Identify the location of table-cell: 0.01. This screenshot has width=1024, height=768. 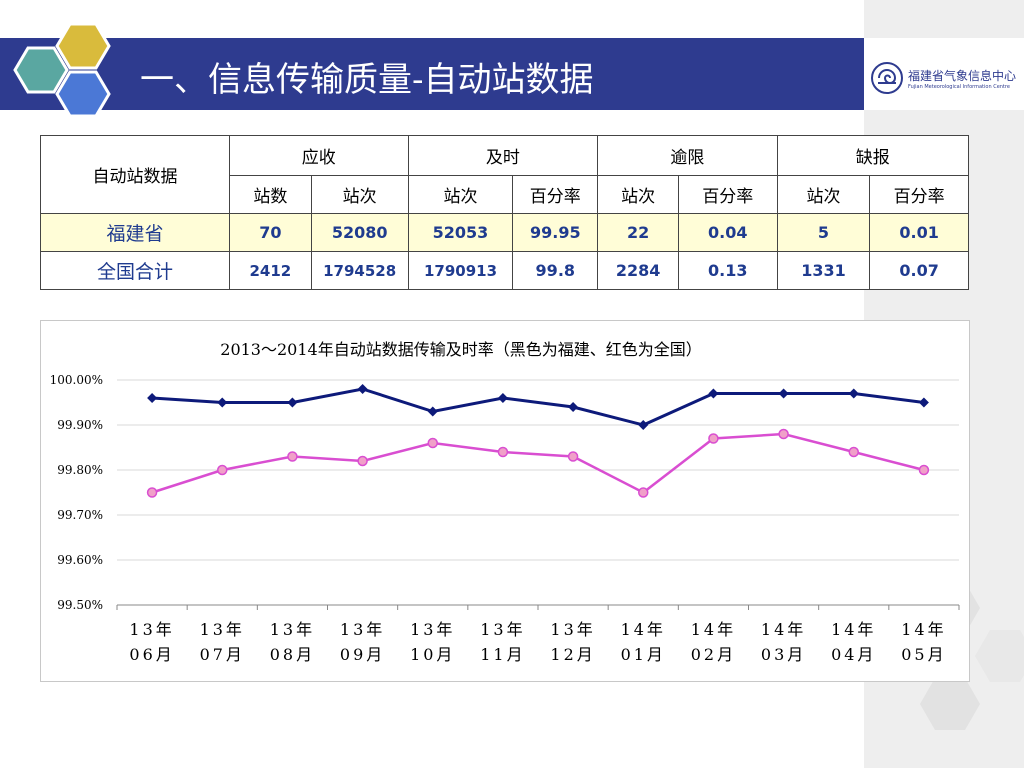
(919, 232).